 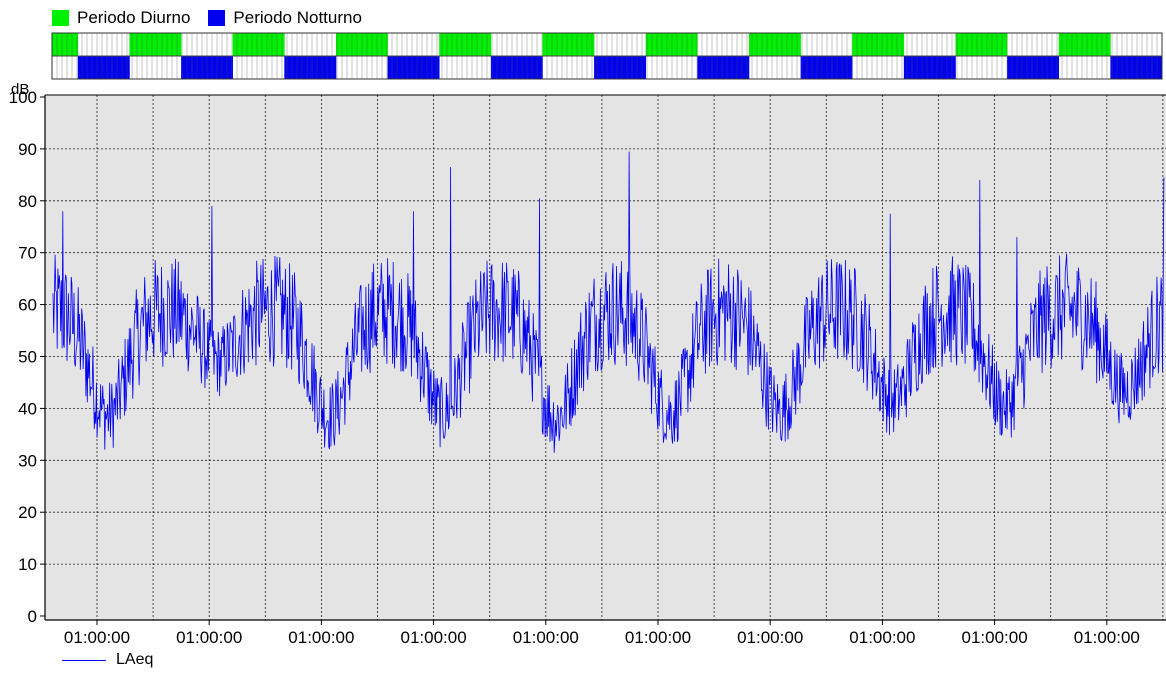 What do you see at coordinates (297, 17) in the screenshot?
I see `legend-night-label: Periodo Notturno` at bounding box center [297, 17].